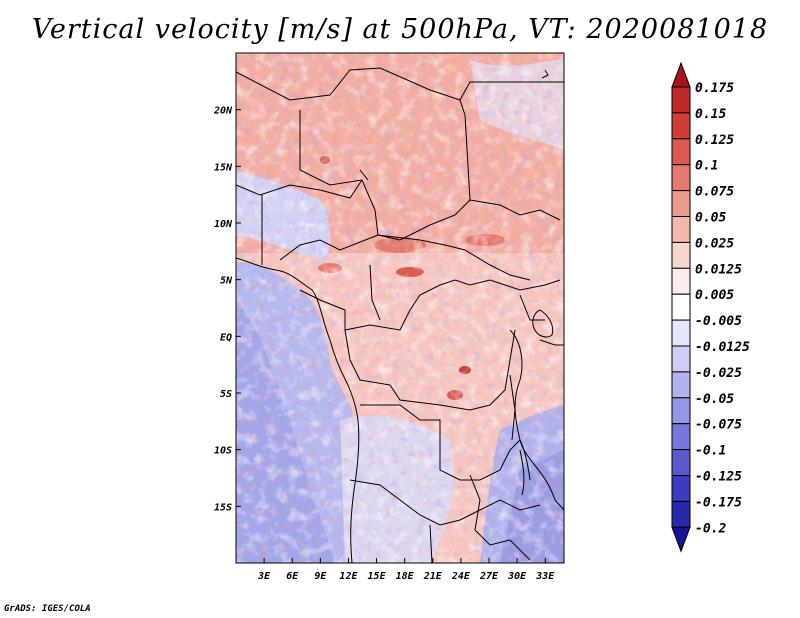 The height and width of the screenshot is (618, 800). Describe the element at coordinates (264, 576) in the screenshot. I see `lon-tick-label: 3E` at that location.